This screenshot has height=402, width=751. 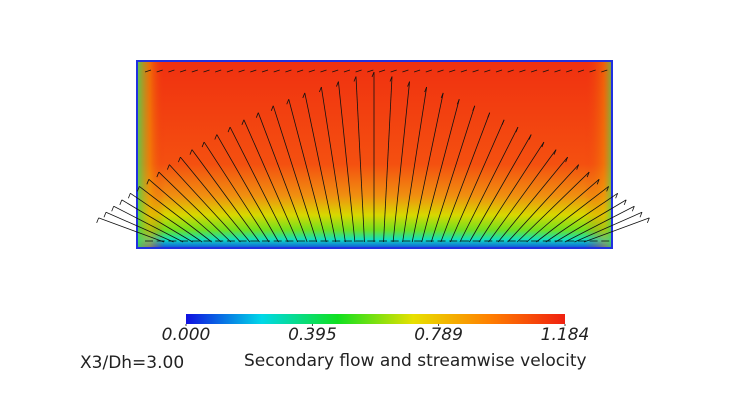 I want to click on chart-title: Secondary flow and streamwise velocity, so click(x=415, y=361).